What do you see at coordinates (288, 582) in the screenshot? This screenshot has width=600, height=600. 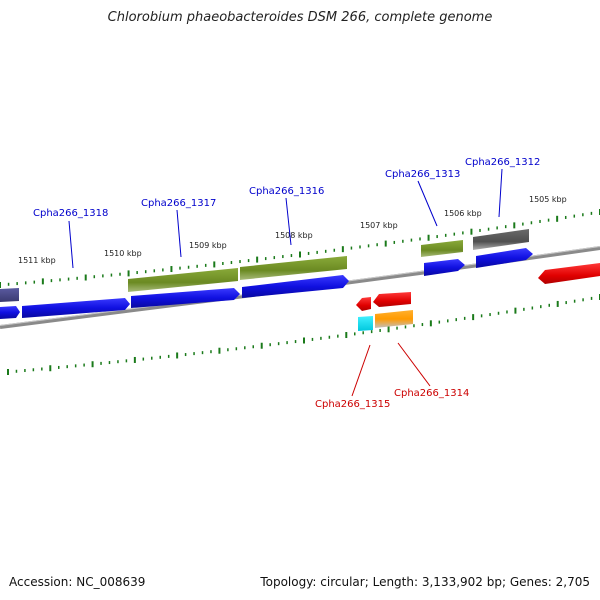 I see `topology-label: Topology:` at bounding box center [288, 582].